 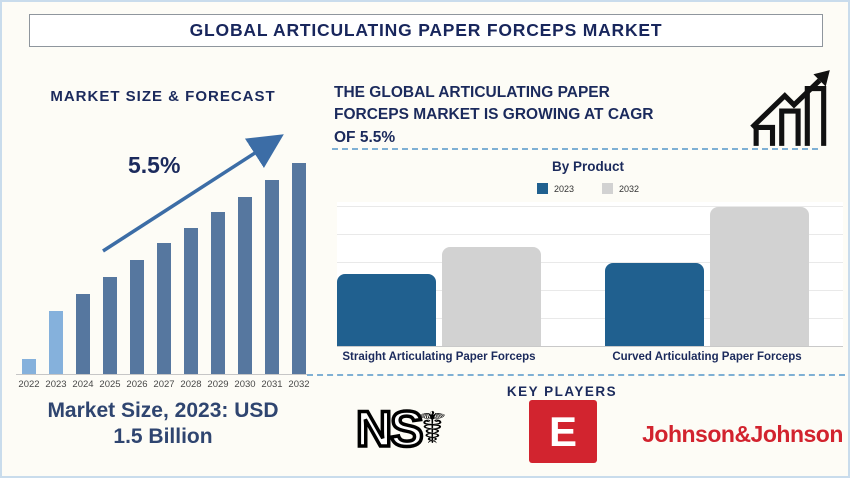 What do you see at coordinates (576, 375) in the screenshot?
I see `dashed-divider-bottom` at bounding box center [576, 375].